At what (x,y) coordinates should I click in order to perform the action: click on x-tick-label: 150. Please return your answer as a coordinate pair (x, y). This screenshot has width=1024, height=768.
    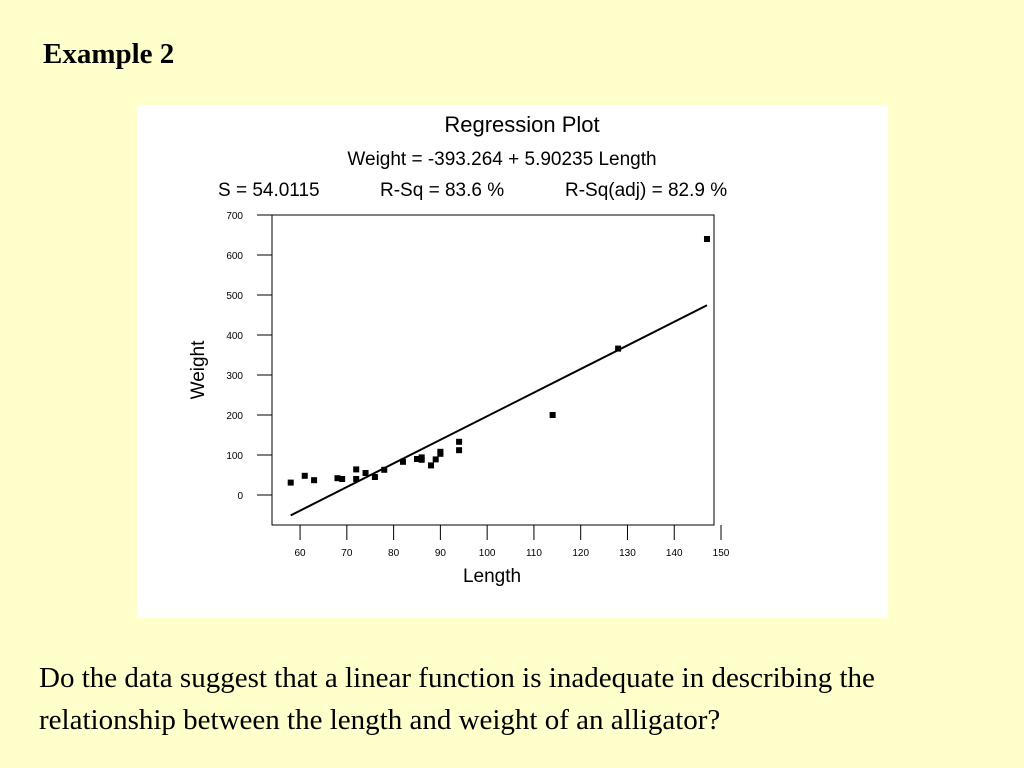
    Looking at the image, I should click on (721, 553).